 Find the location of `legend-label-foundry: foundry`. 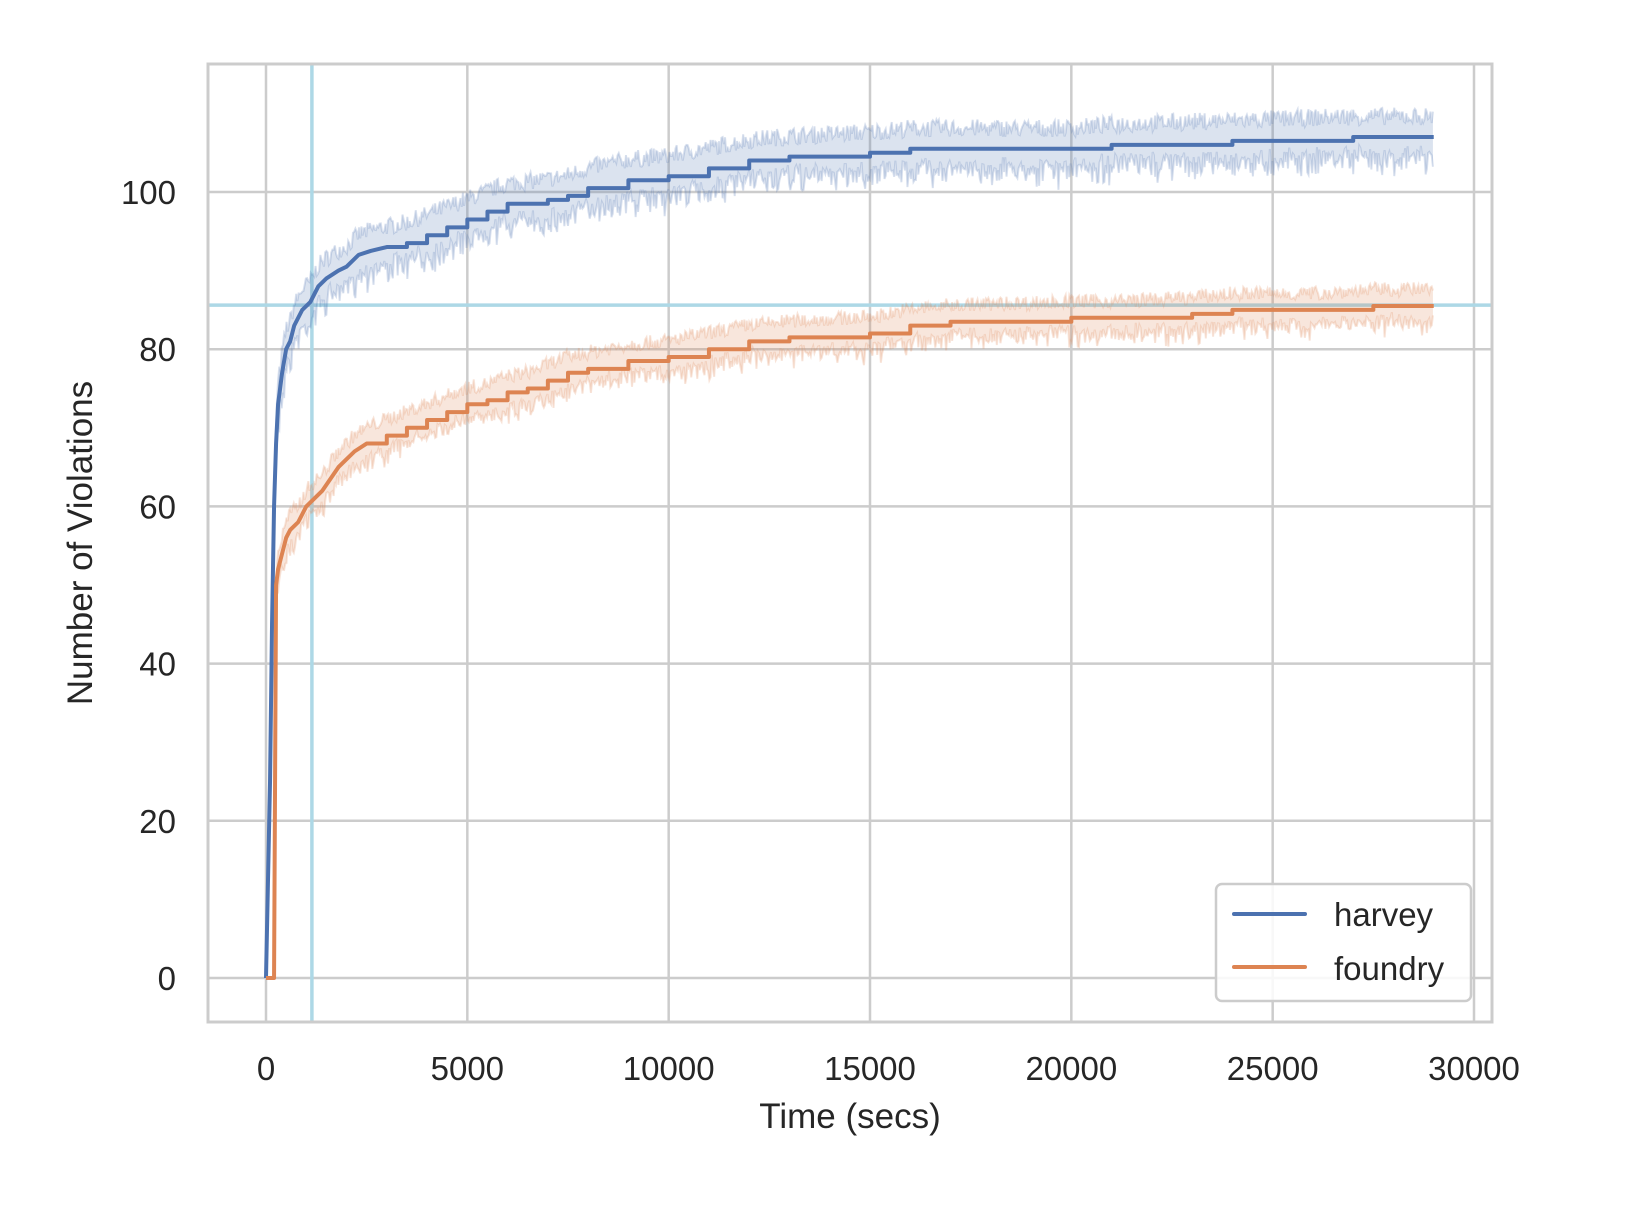

legend-label-foundry: foundry is located at coordinates (1389, 968).